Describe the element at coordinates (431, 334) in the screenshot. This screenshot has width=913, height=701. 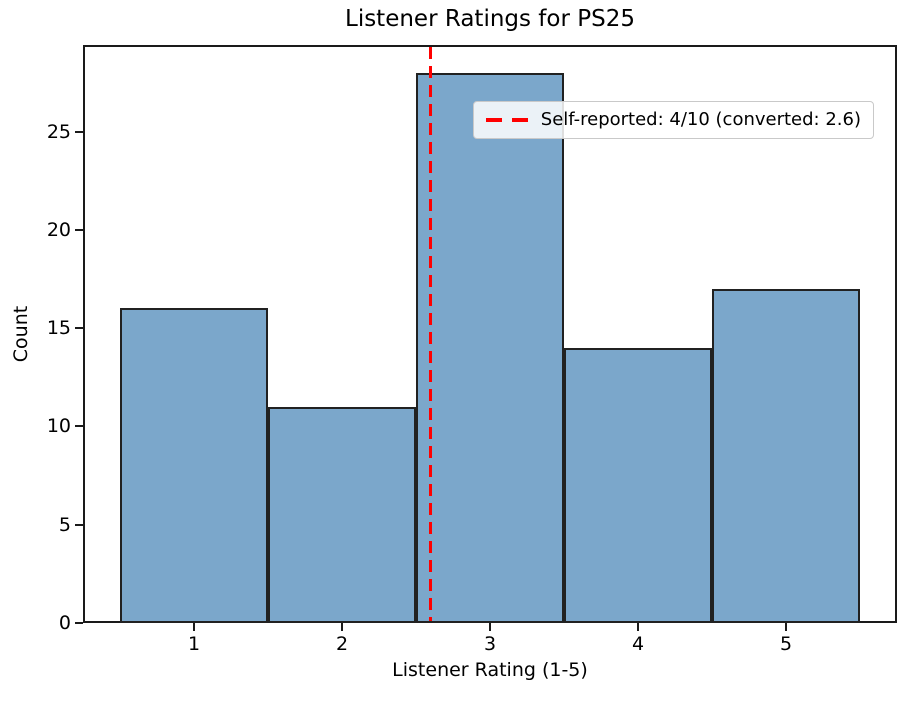
I see `threshold-line` at that location.